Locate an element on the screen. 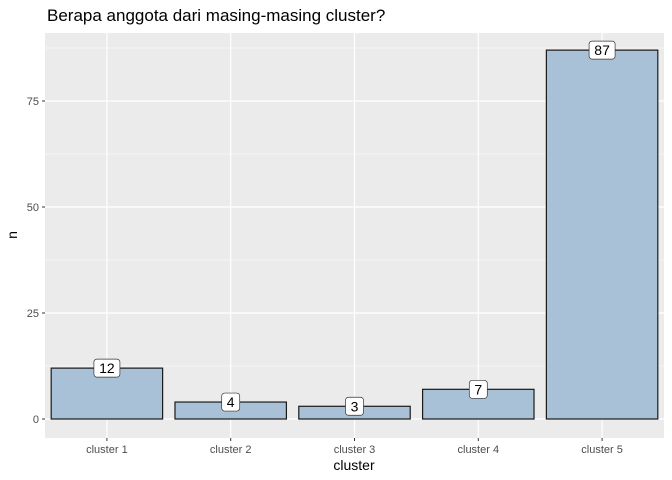  x-axis-title: cluster is located at coordinates (354, 465).